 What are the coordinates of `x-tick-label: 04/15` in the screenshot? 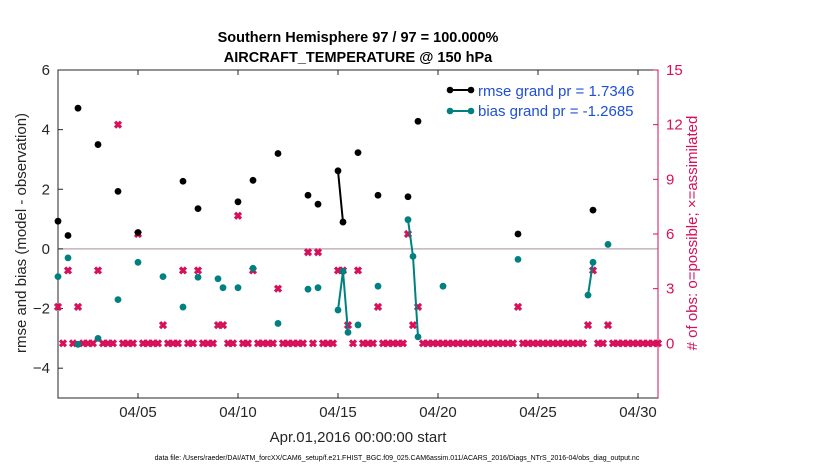 It's located at (338, 412).